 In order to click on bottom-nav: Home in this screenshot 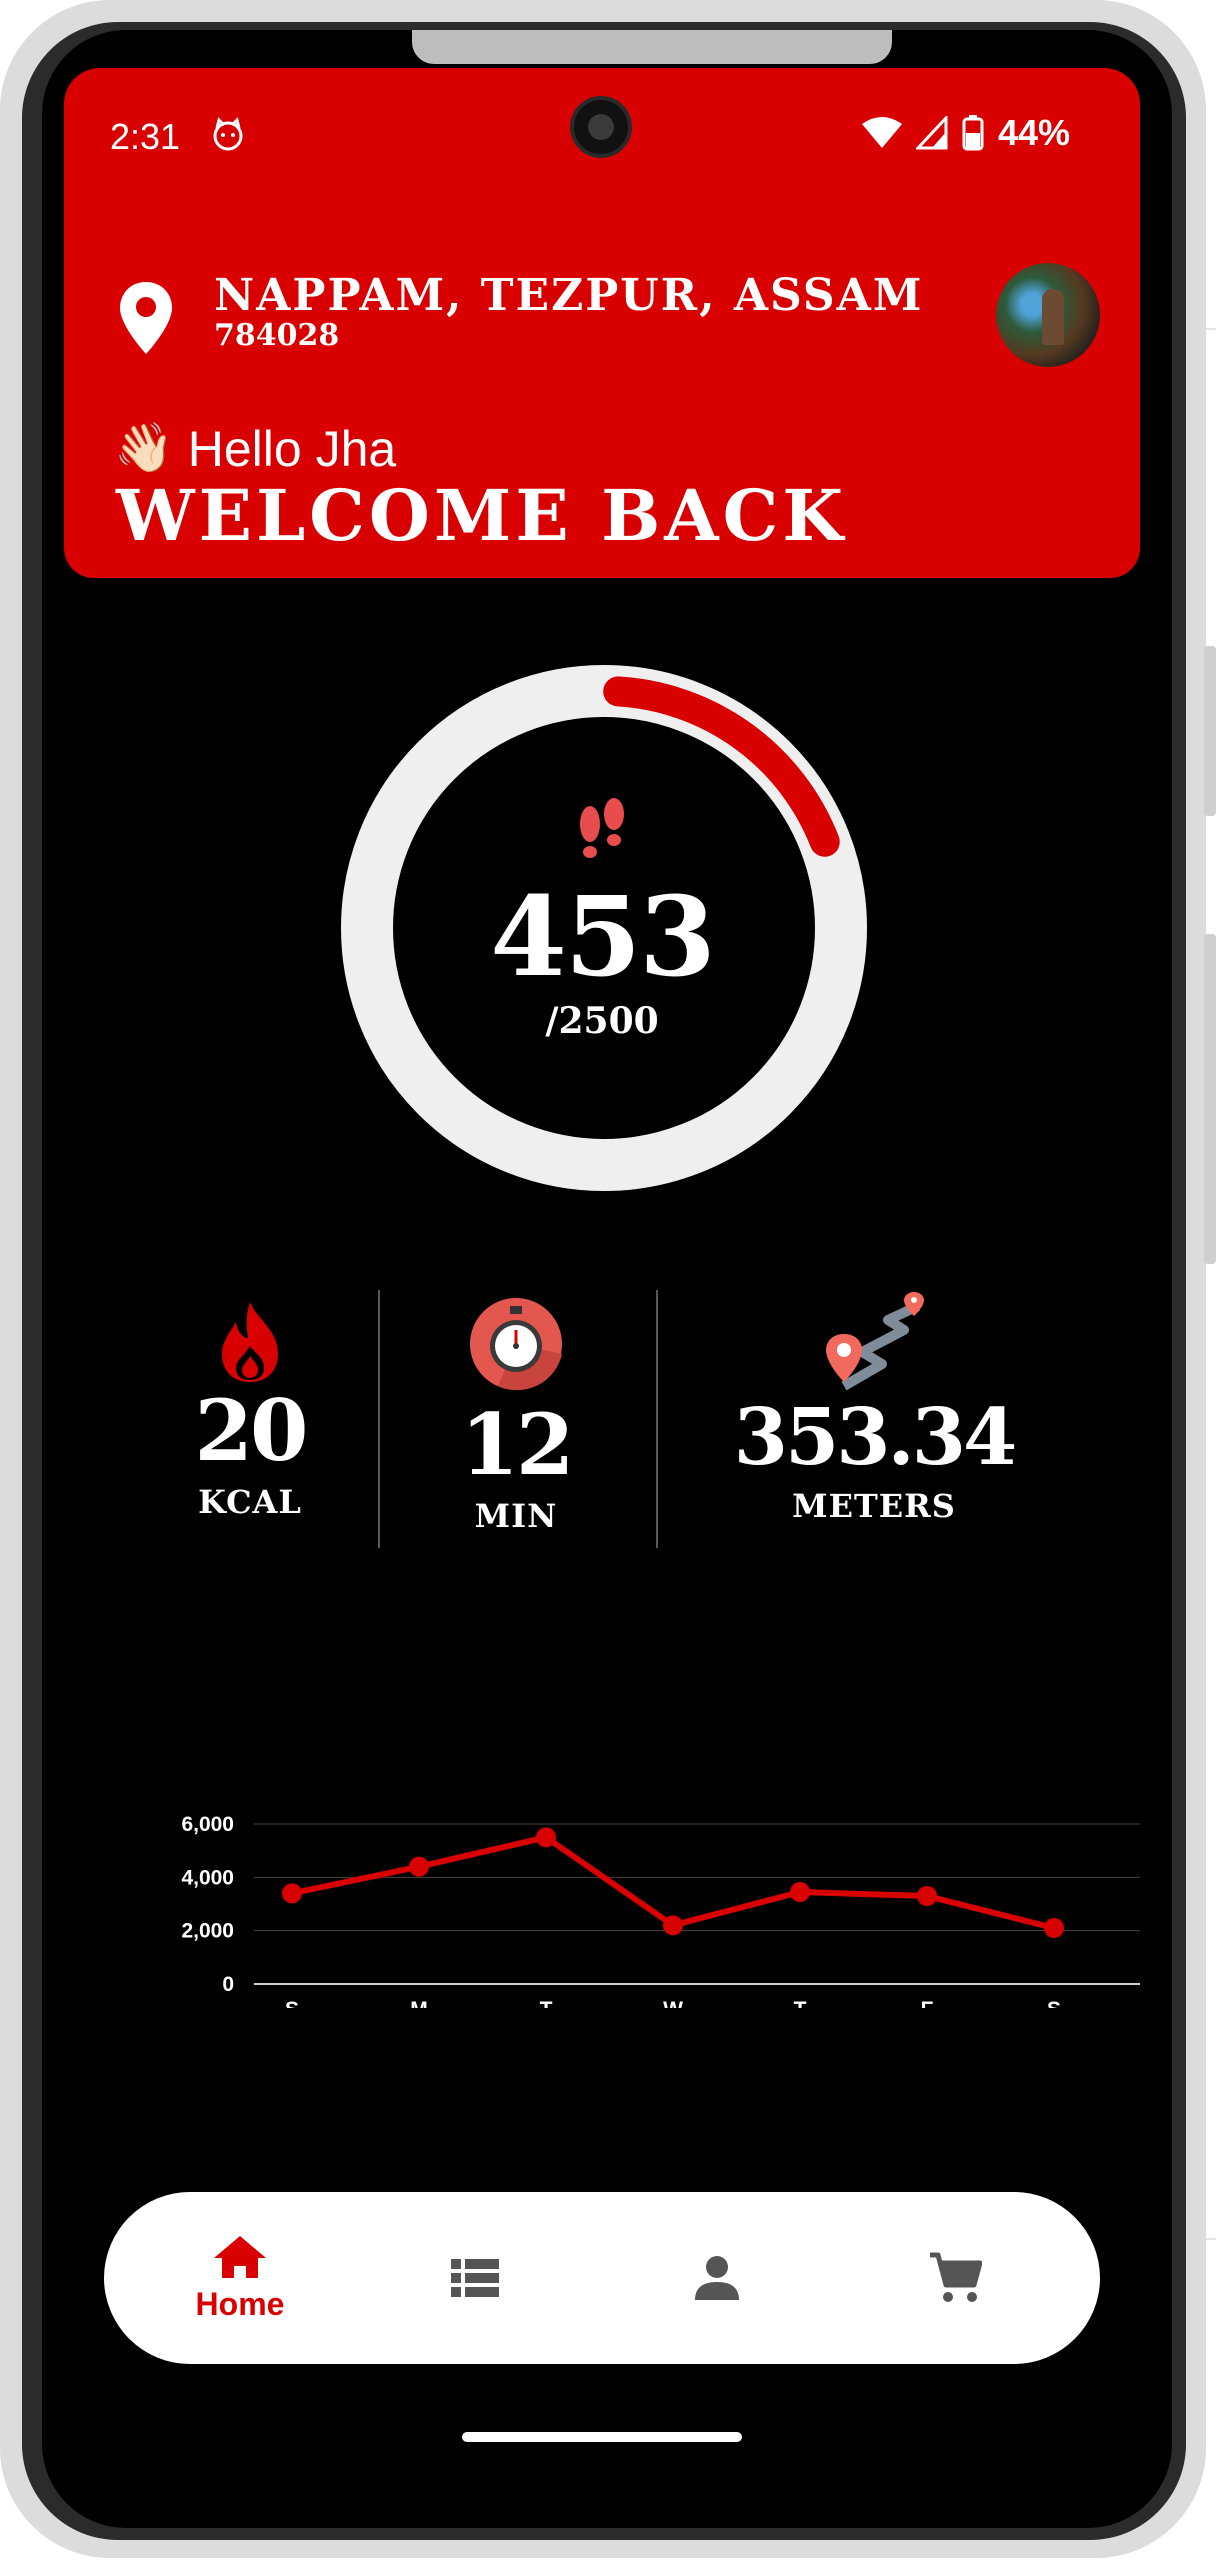, I will do `click(602, 2278)`.